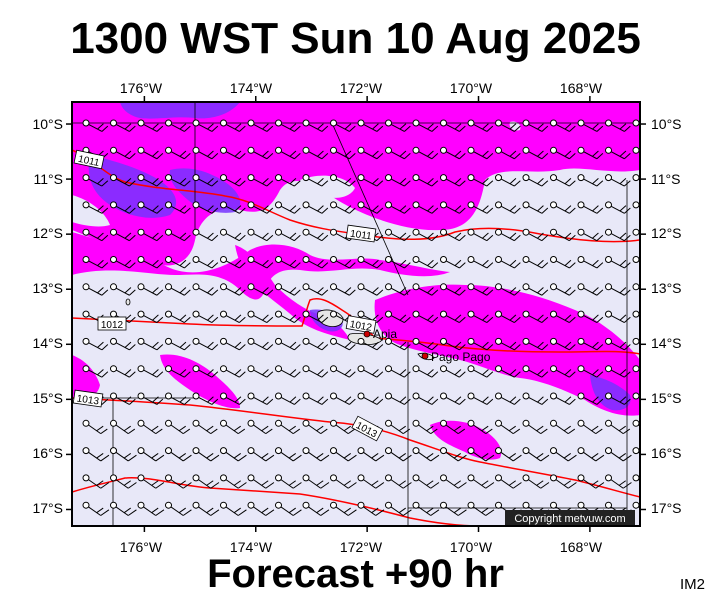 The width and height of the screenshot is (711, 600). What do you see at coordinates (88, 398) in the screenshot?
I see `isobar-label-group-5: 1013` at bounding box center [88, 398].